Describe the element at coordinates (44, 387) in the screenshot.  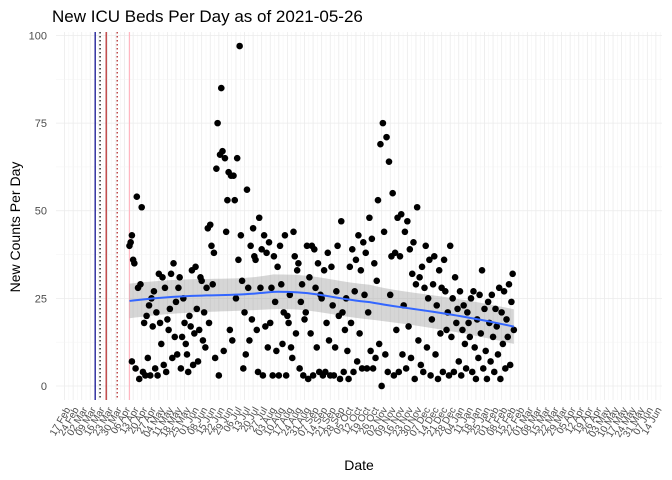
I see `y-tick-label: 0` at that location.